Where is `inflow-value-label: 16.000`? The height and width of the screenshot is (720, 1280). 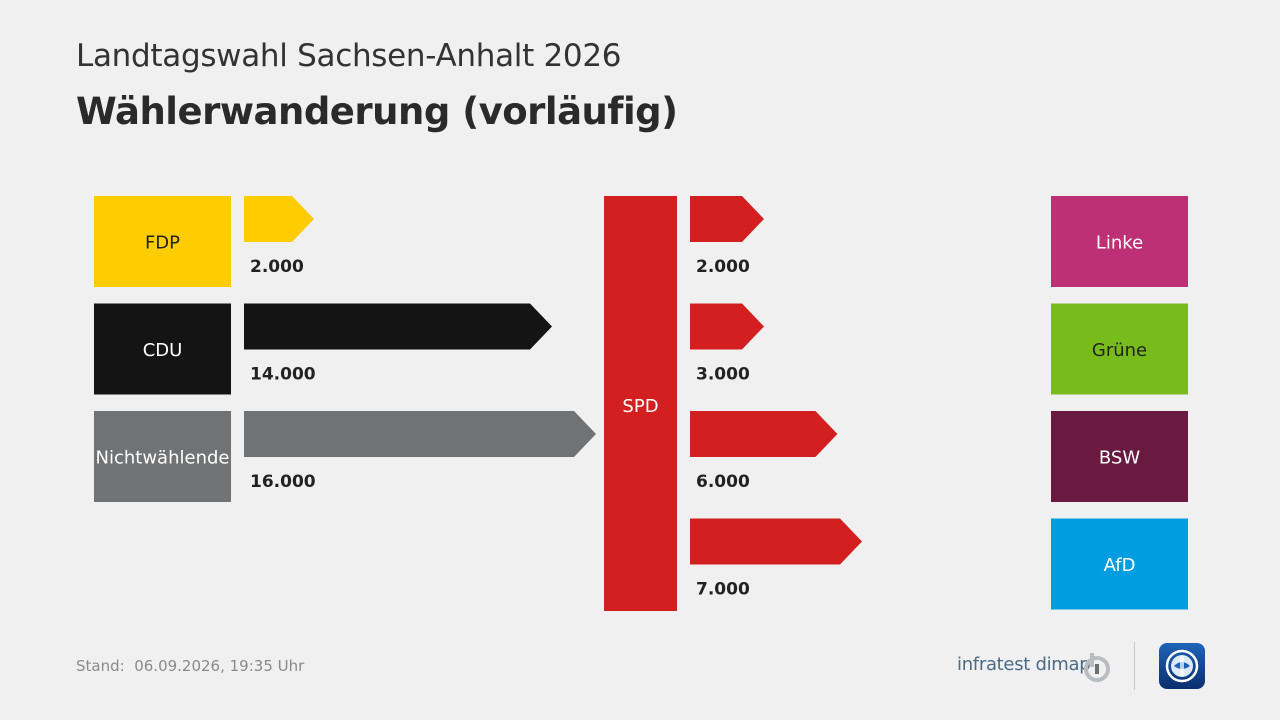 inflow-value-label: 16.000 is located at coordinates (283, 482).